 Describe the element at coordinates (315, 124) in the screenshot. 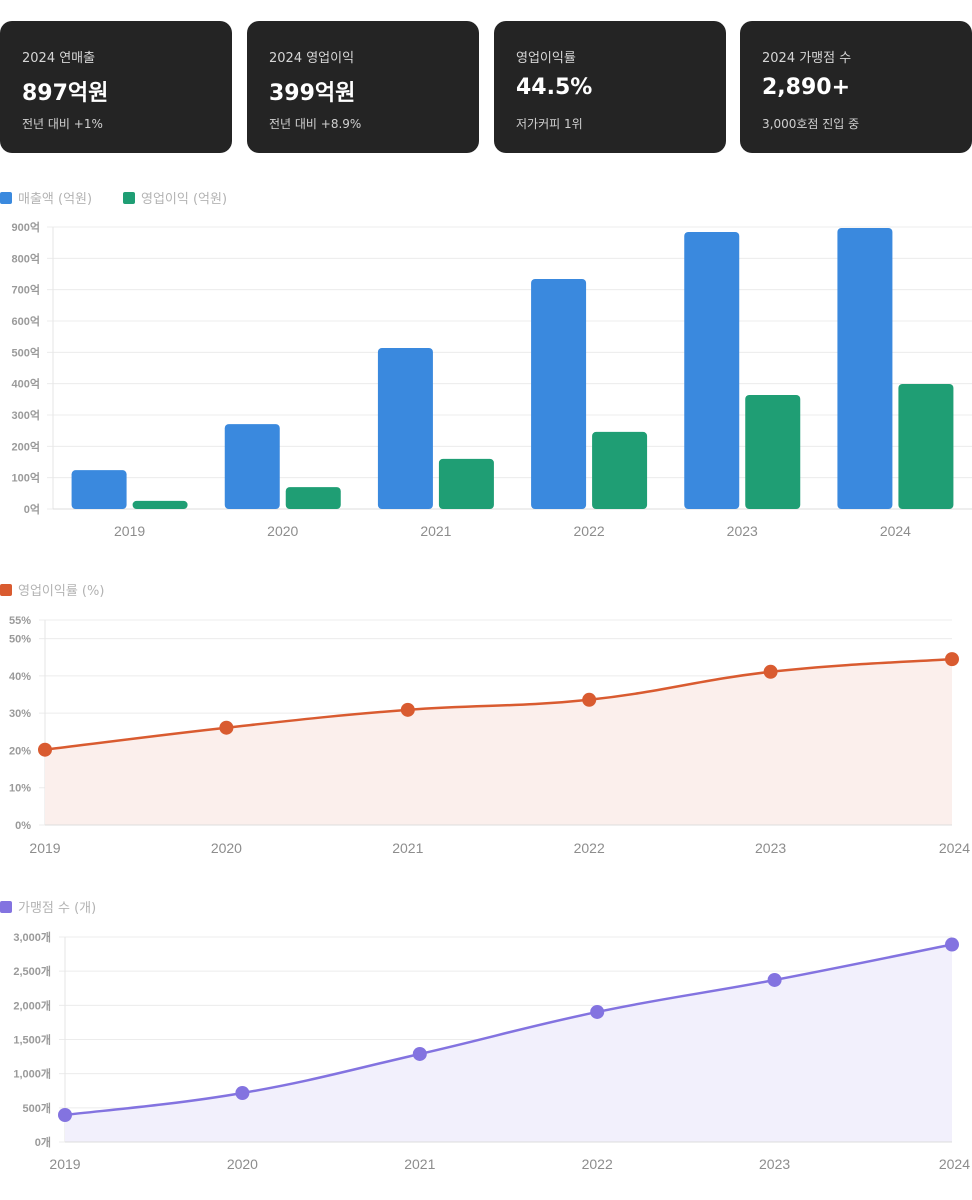

I see `kpi-sub: 전년 대비 +8.9%` at that location.